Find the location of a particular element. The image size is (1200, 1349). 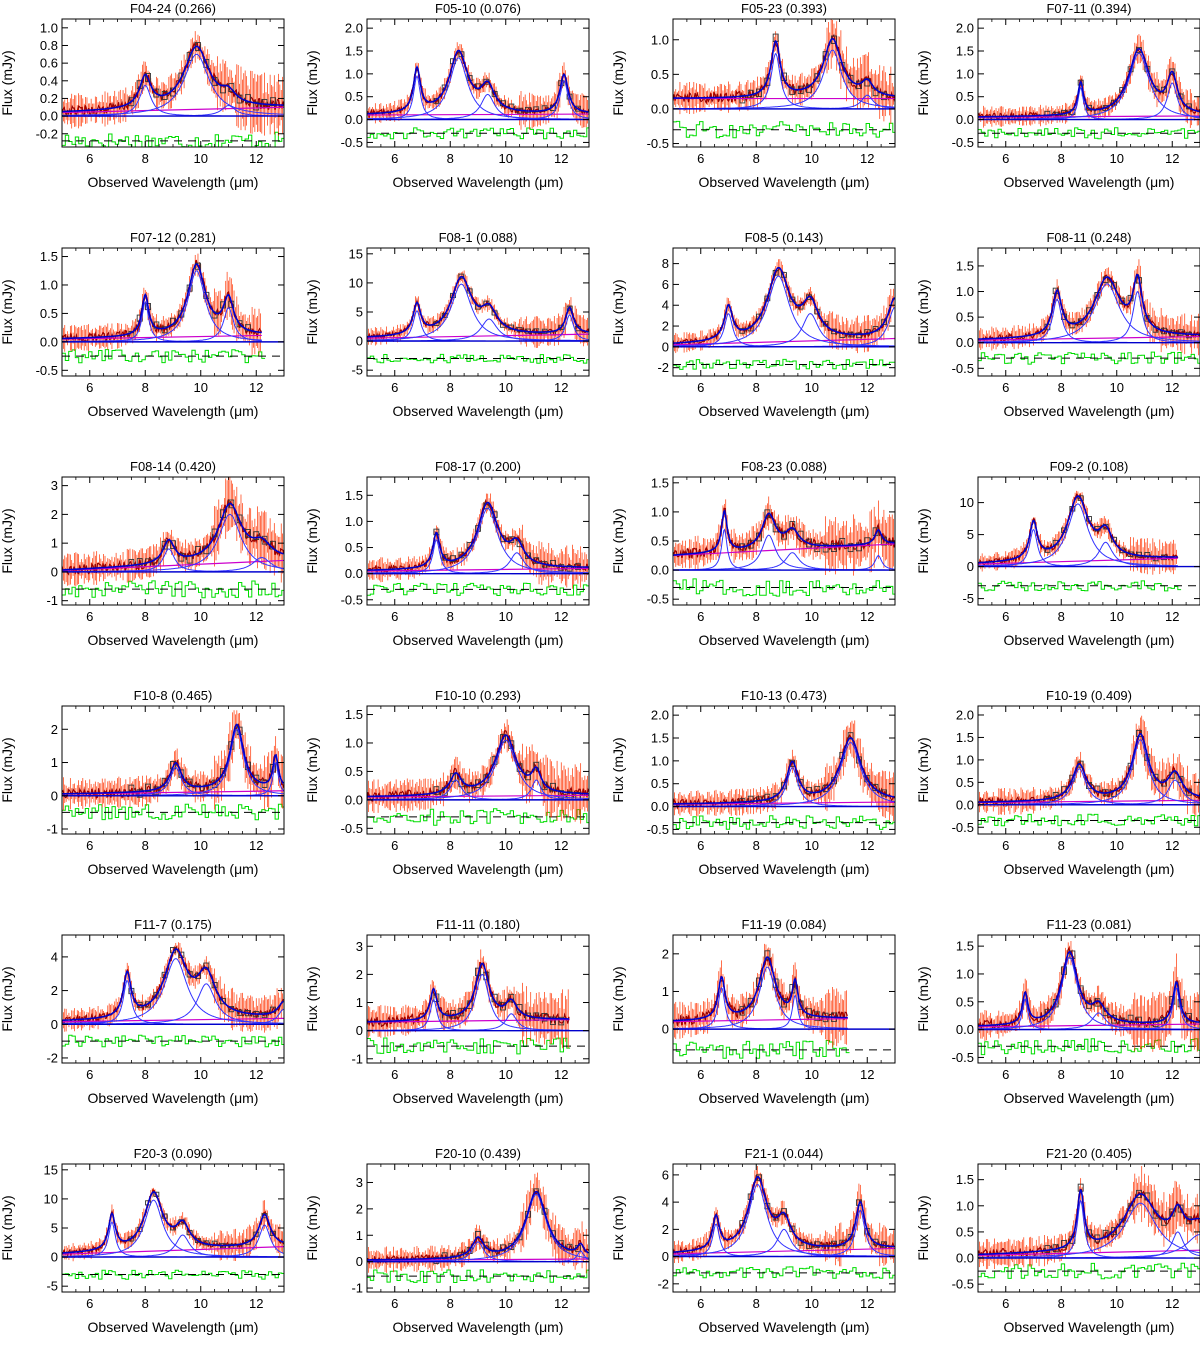

panel-title: F10-10 (0.293) is located at coordinates (478, 695).